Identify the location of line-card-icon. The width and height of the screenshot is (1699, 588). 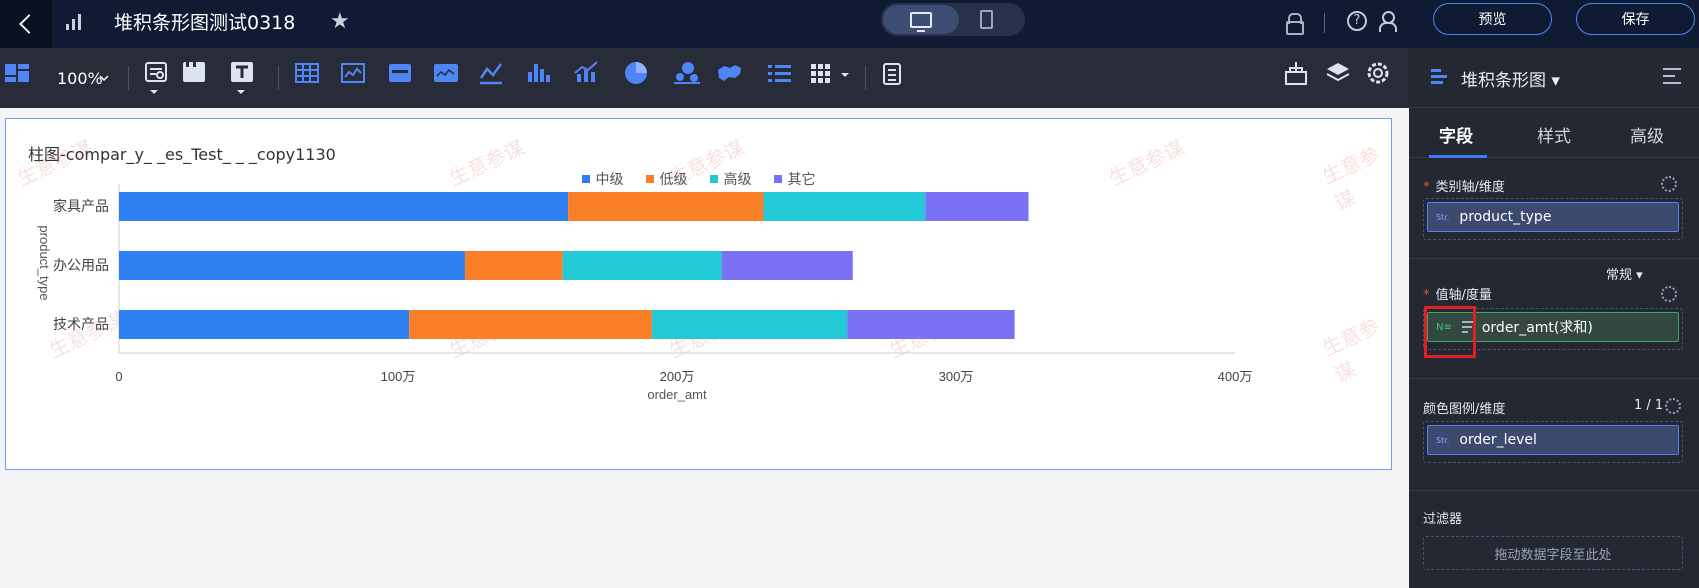
(353, 73).